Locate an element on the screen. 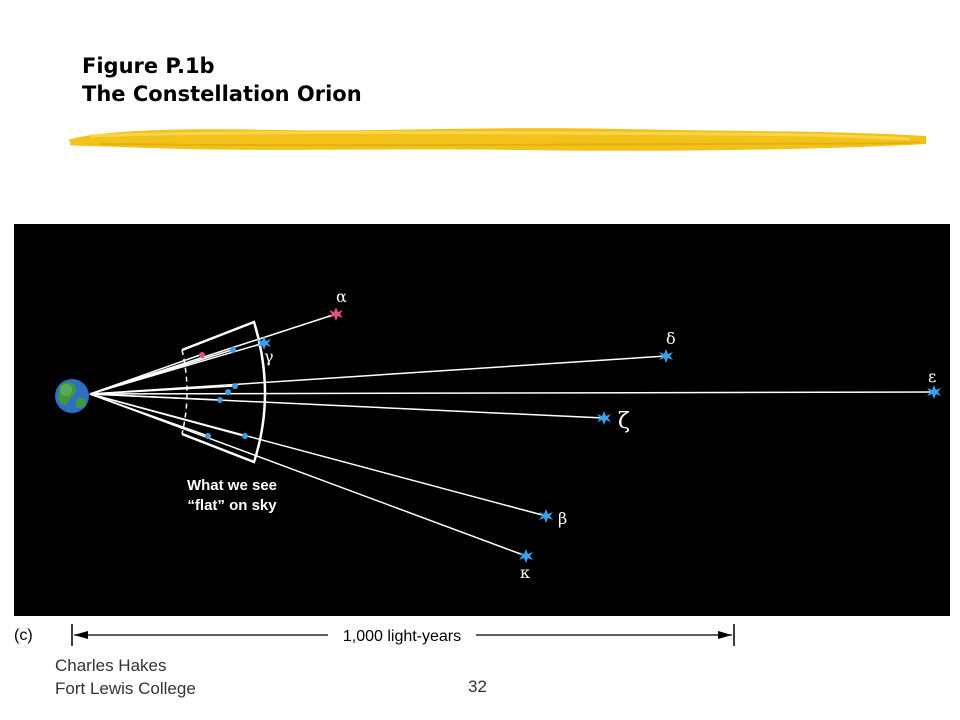 This screenshot has width=960, height=720. star-alpha-label: α is located at coordinates (341, 296).